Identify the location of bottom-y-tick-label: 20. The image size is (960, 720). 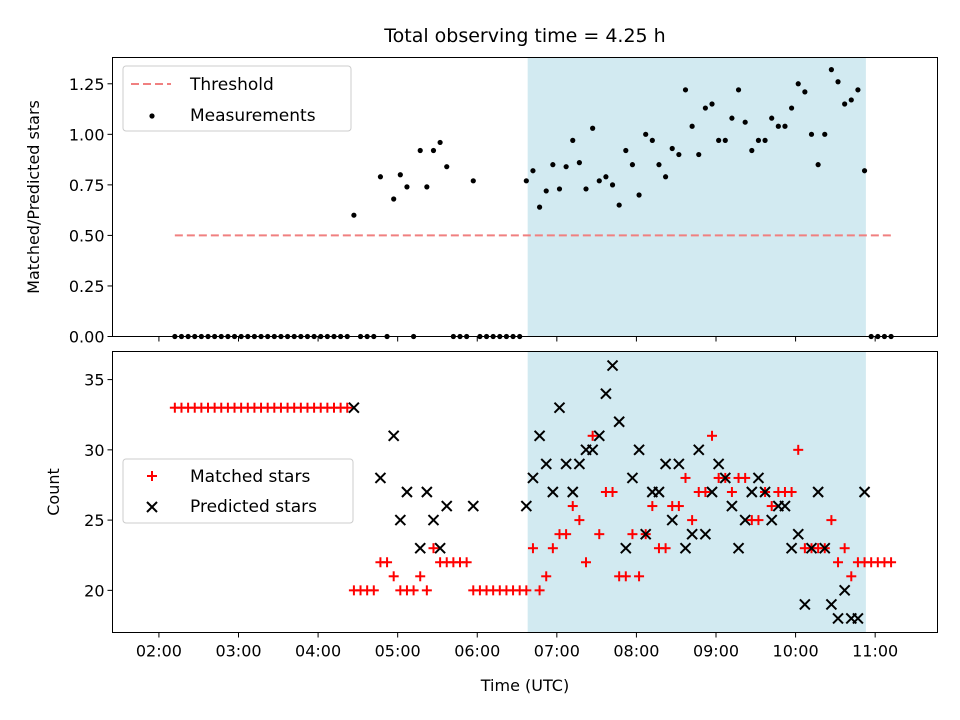
(94, 590).